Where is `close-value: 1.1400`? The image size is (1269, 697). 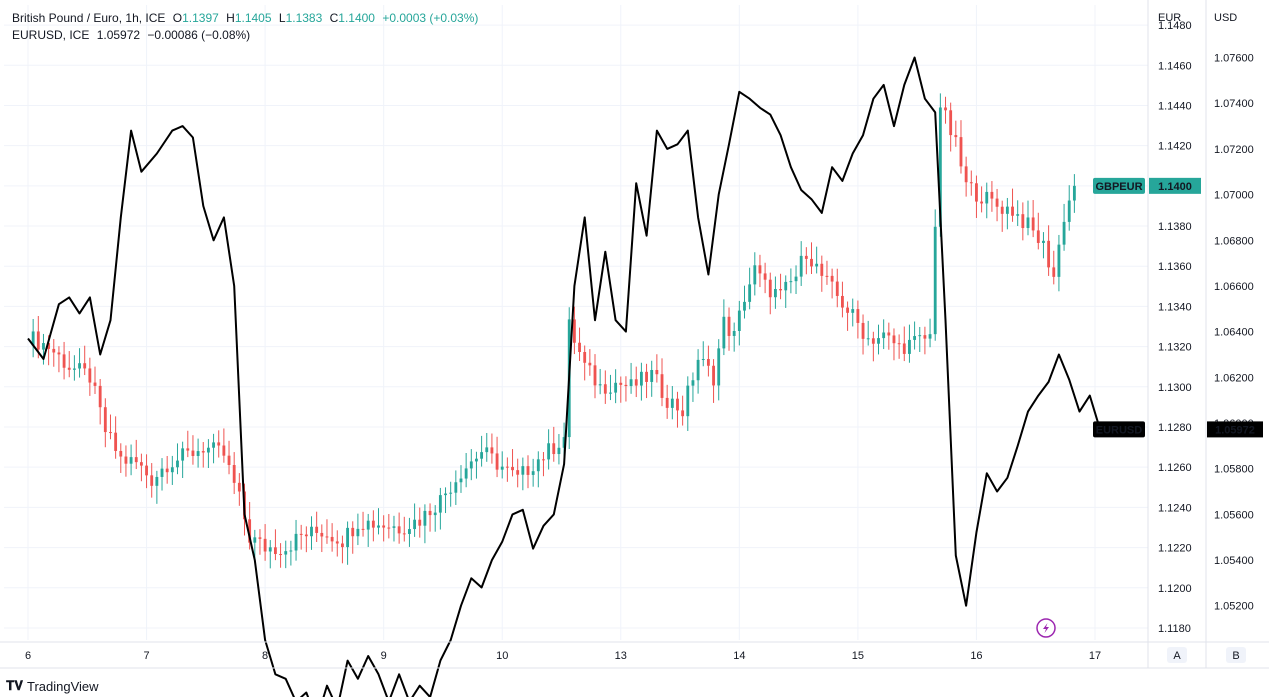 close-value: 1.1400 is located at coordinates (356, 18).